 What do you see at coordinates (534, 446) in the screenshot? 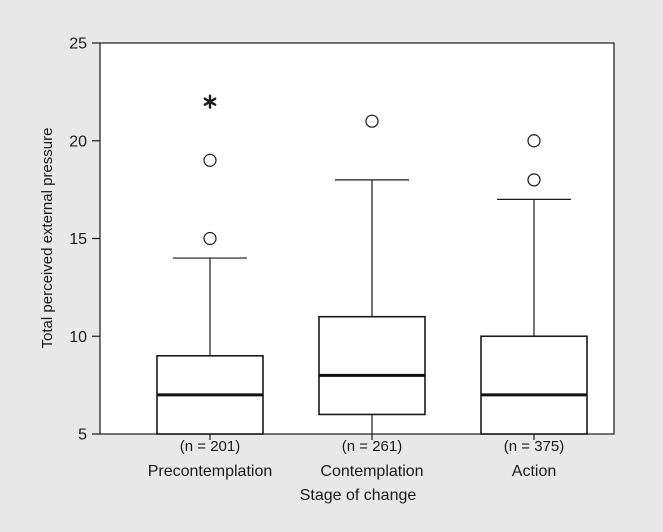
I see `n-label: (n = 375)` at bounding box center [534, 446].